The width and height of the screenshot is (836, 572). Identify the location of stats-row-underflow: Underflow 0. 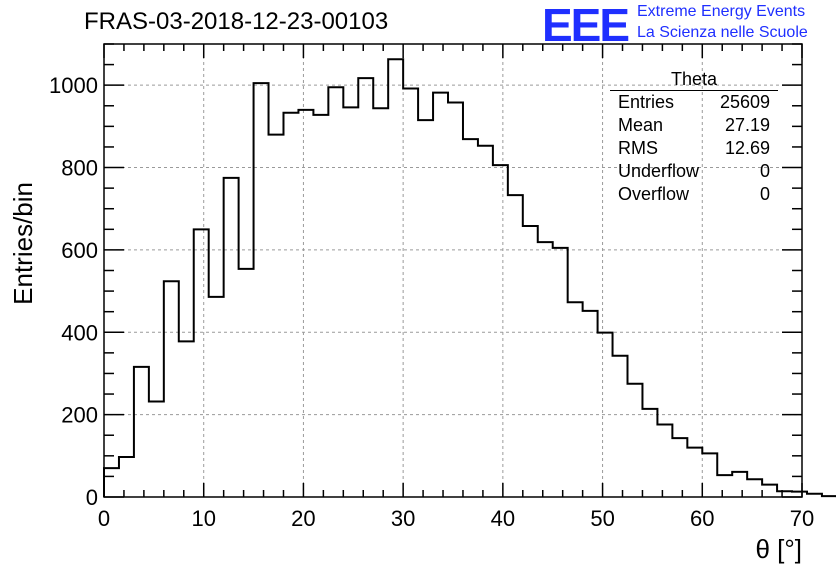
(694, 171).